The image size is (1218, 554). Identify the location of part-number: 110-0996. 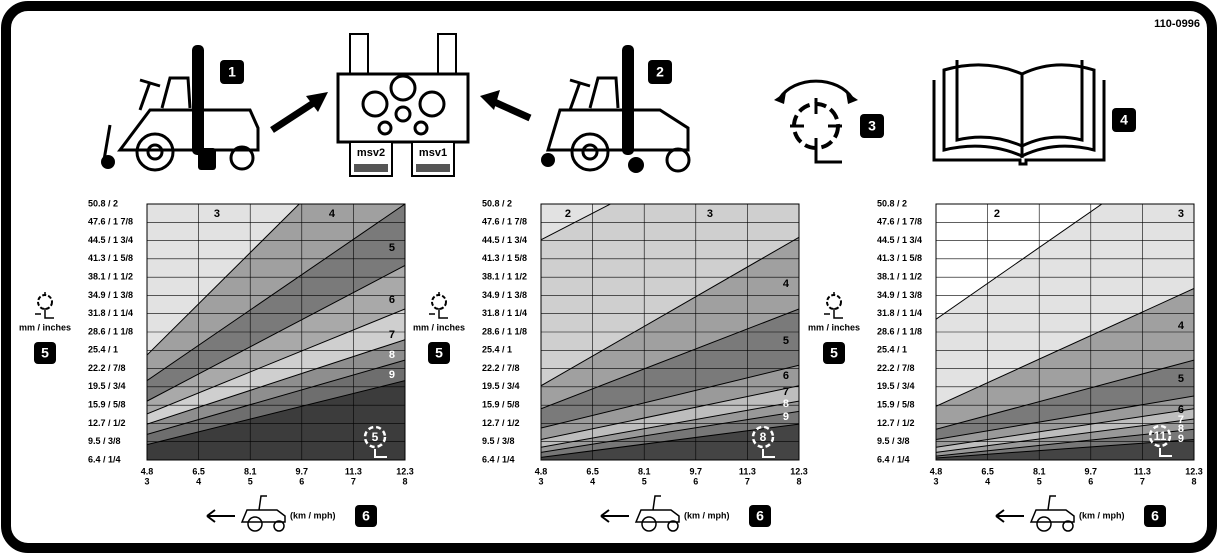
(1177, 24).